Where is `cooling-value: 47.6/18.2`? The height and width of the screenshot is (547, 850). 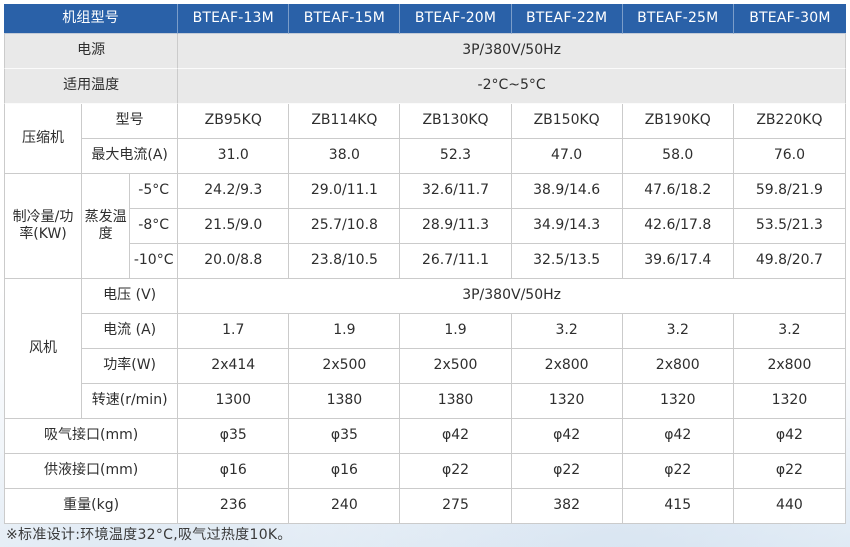
cooling-value: 47.6/18.2 is located at coordinates (678, 191).